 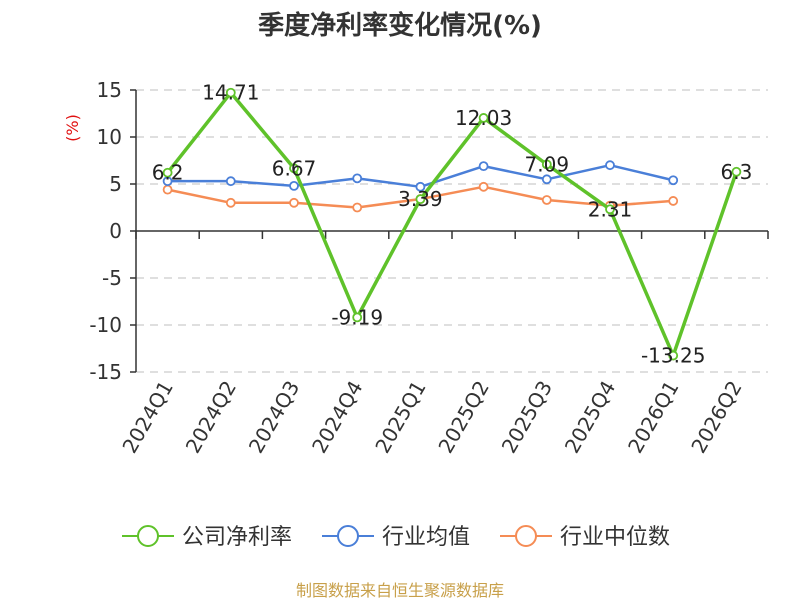 What do you see at coordinates (147, 417) in the screenshot?
I see `x-tick-label: 2024Q1` at bounding box center [147, 417].